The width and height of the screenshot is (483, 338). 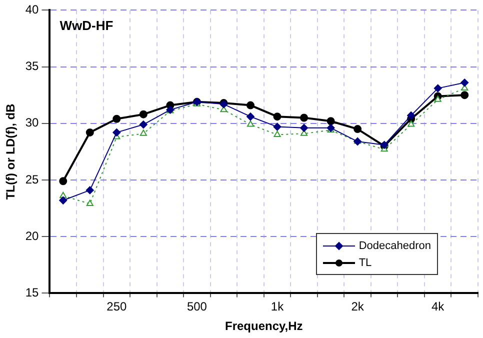 What do you see at coordinates (32, 179) in the screenshot?
I see `y-tick-label: 25` at bounding box center [32, 179].